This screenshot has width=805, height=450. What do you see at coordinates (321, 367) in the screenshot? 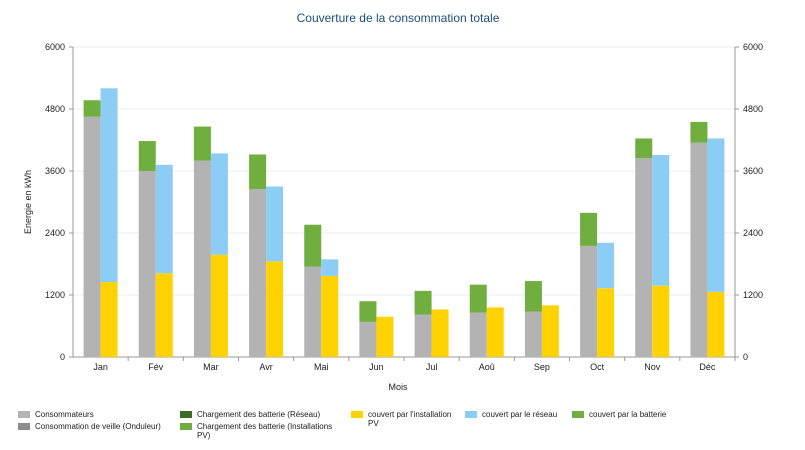
I see `x-tick-label: Mai` at bounding box center [321, 367].